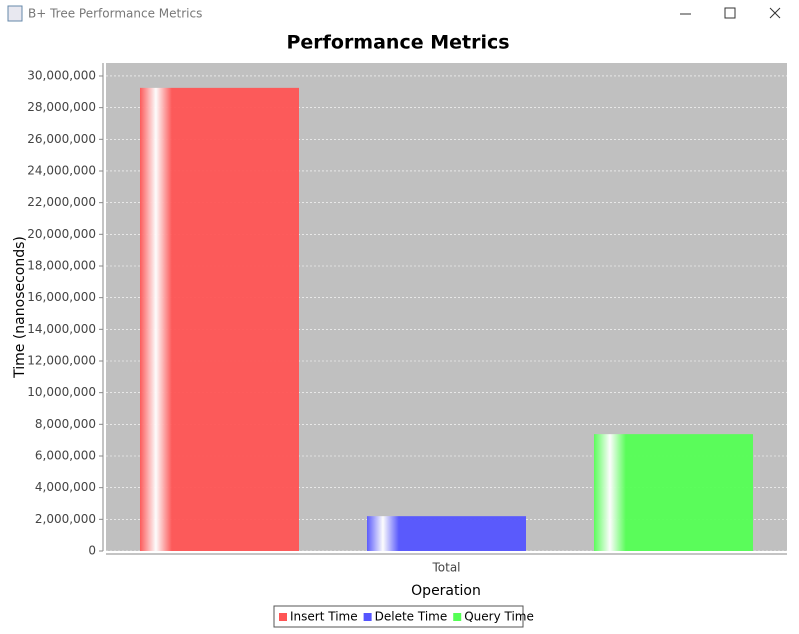  Describe the element at coordinates (397, 43) in the screenshot. I see `chart-title: Performance Metrics` at that location.